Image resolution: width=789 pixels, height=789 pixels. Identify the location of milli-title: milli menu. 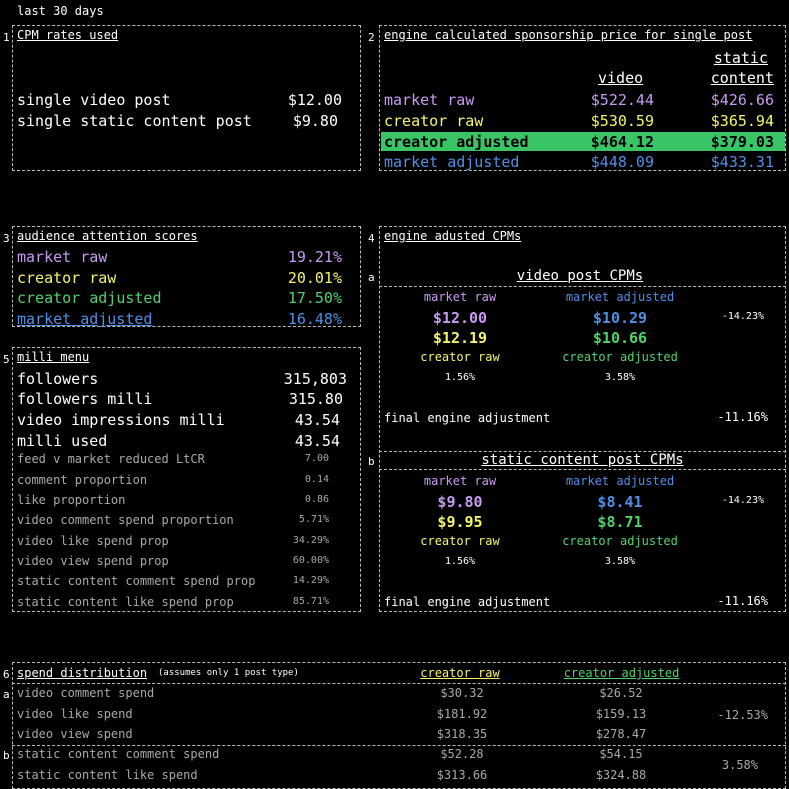
(53, 357).